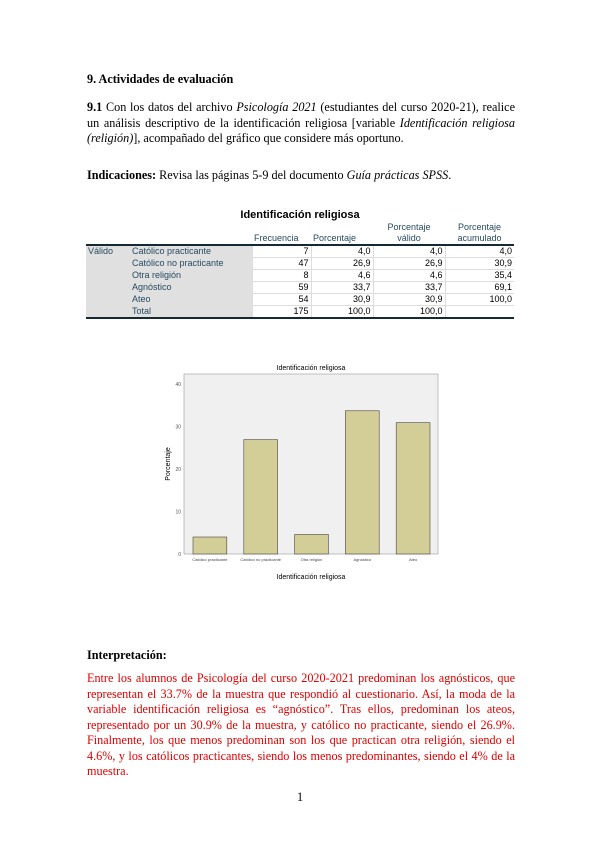  What do you see at coordinates (281, 275) in the screenshot?
I see `cell: 8` at bounding box center [281, 275].